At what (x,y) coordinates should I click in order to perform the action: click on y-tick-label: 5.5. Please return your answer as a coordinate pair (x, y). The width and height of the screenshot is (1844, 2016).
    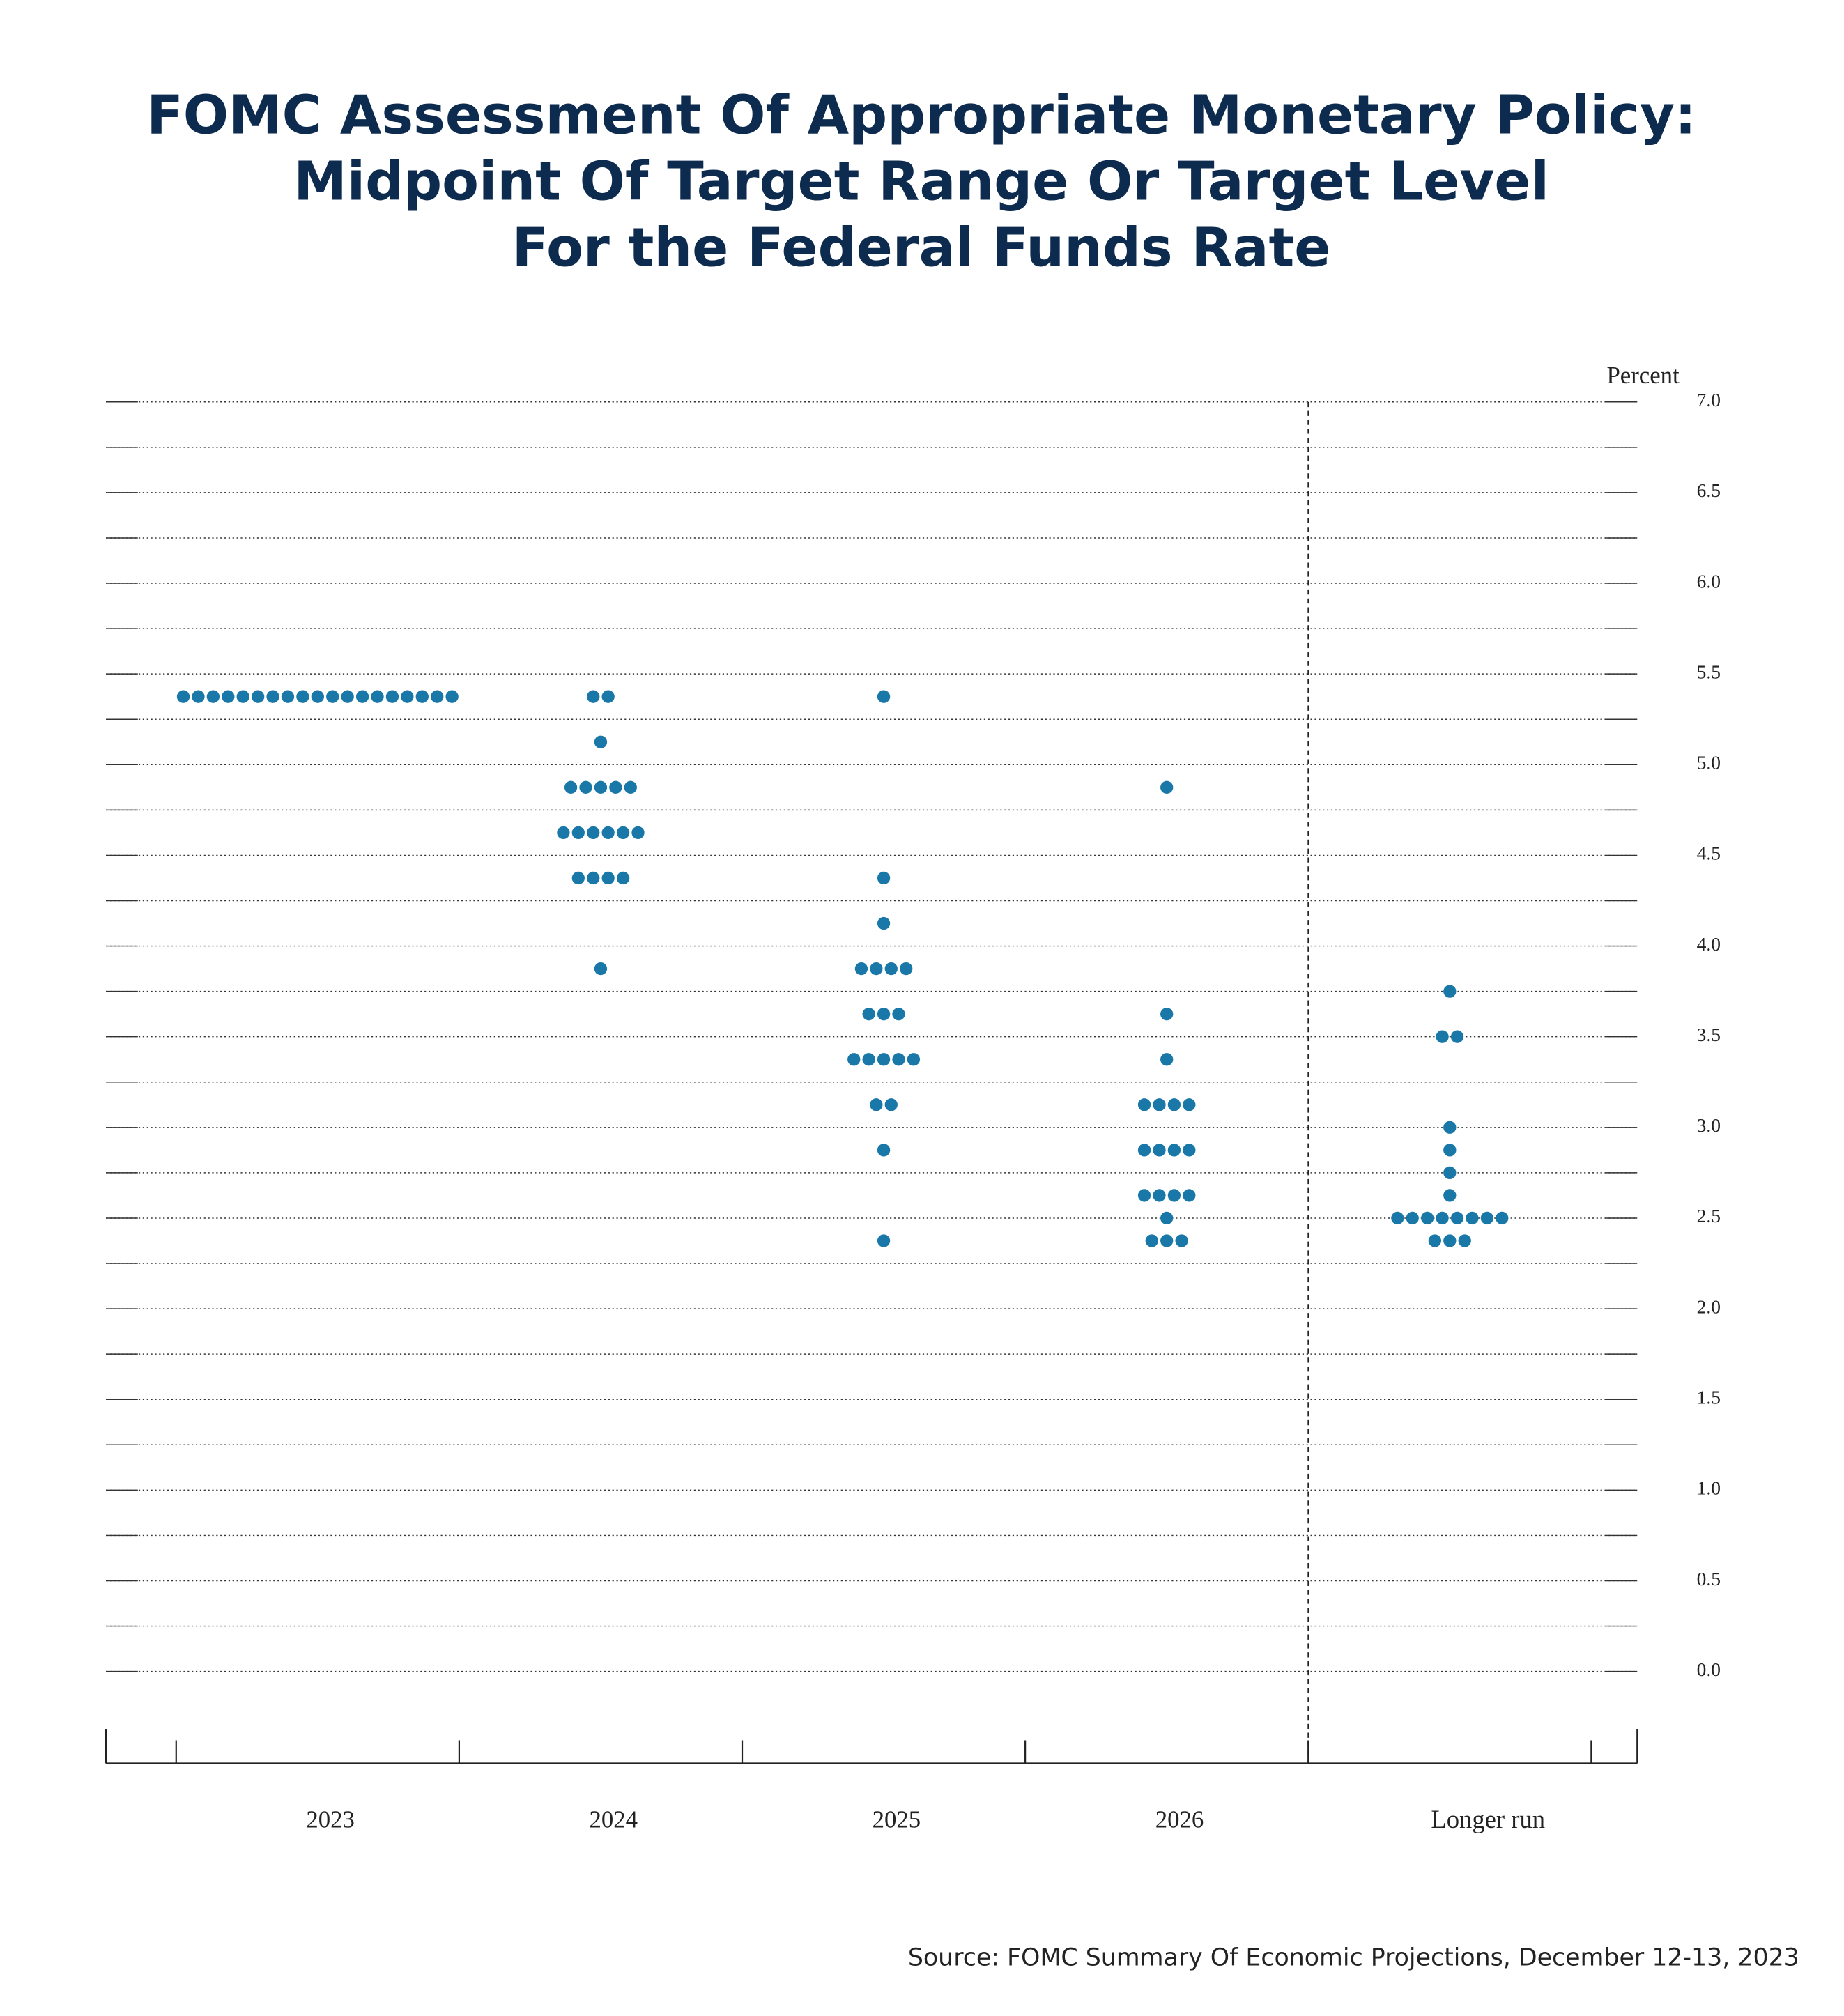
    Looking at the image, I should click on (1709, 671).